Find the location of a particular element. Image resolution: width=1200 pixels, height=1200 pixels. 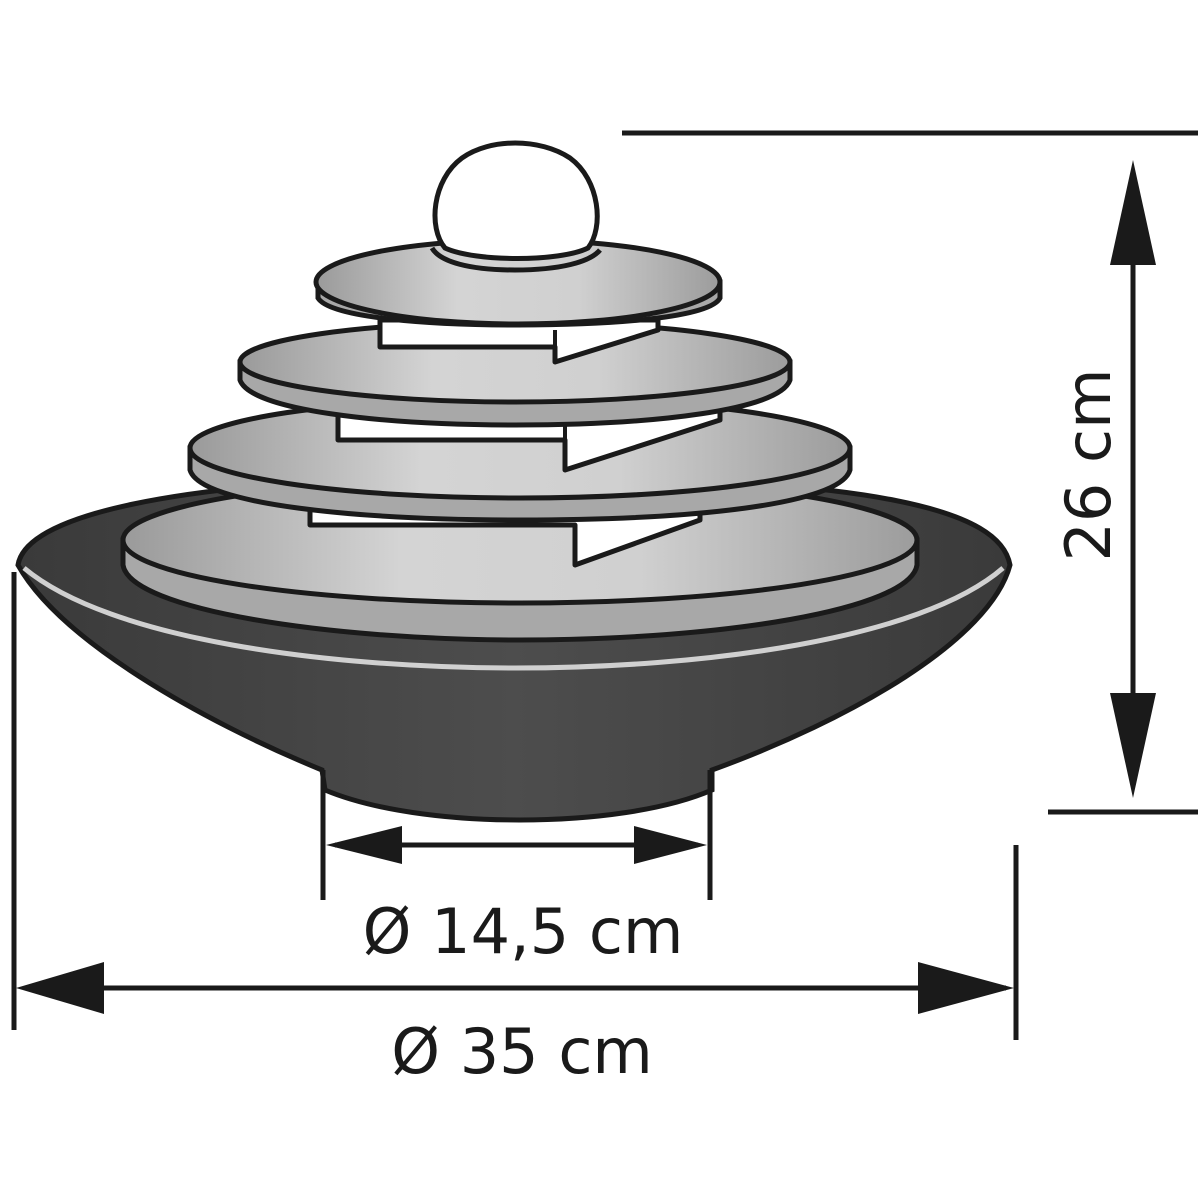

outer-diameter-label: Ø 35 cm is located at coordinates (522, 1051).